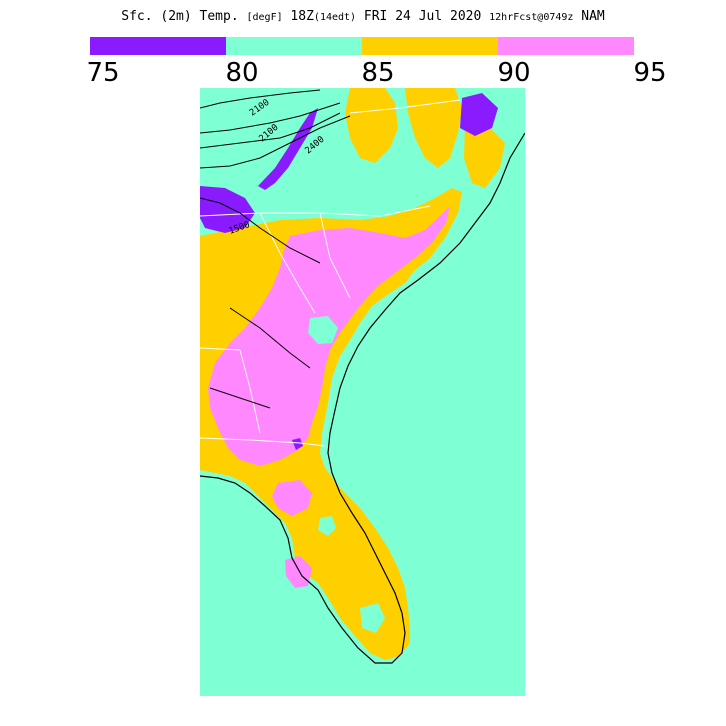 This screenshot has width=726, height=726. I want to click on title-local-time: (14edt), so click(335, 17).